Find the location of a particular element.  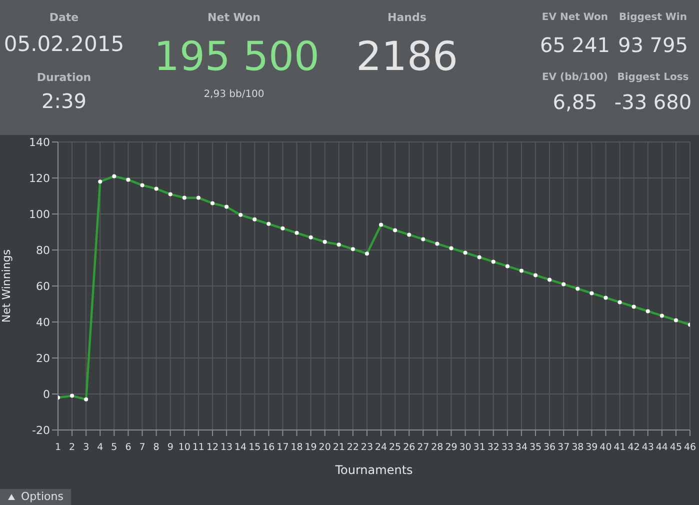

x-tick-label: 38 is located at coordinates (578, 447).